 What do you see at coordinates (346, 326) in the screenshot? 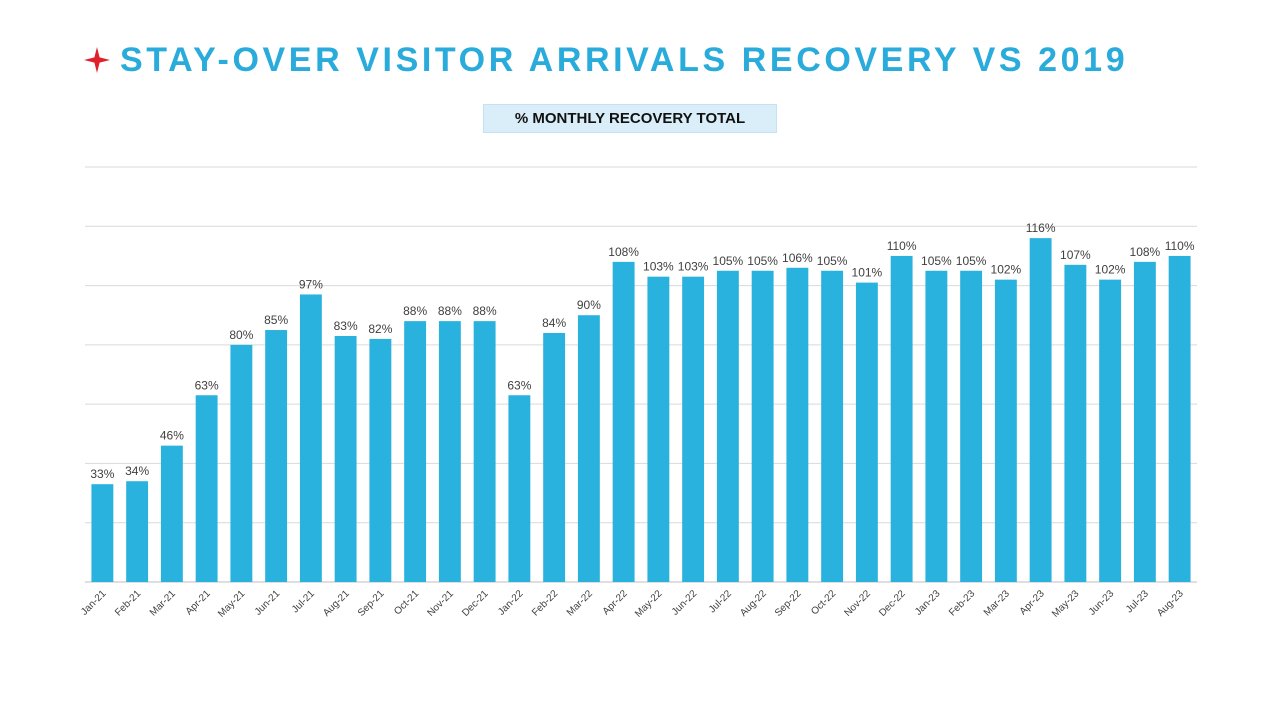
I see `data-label: 83%` at bounding box center [346, 326].